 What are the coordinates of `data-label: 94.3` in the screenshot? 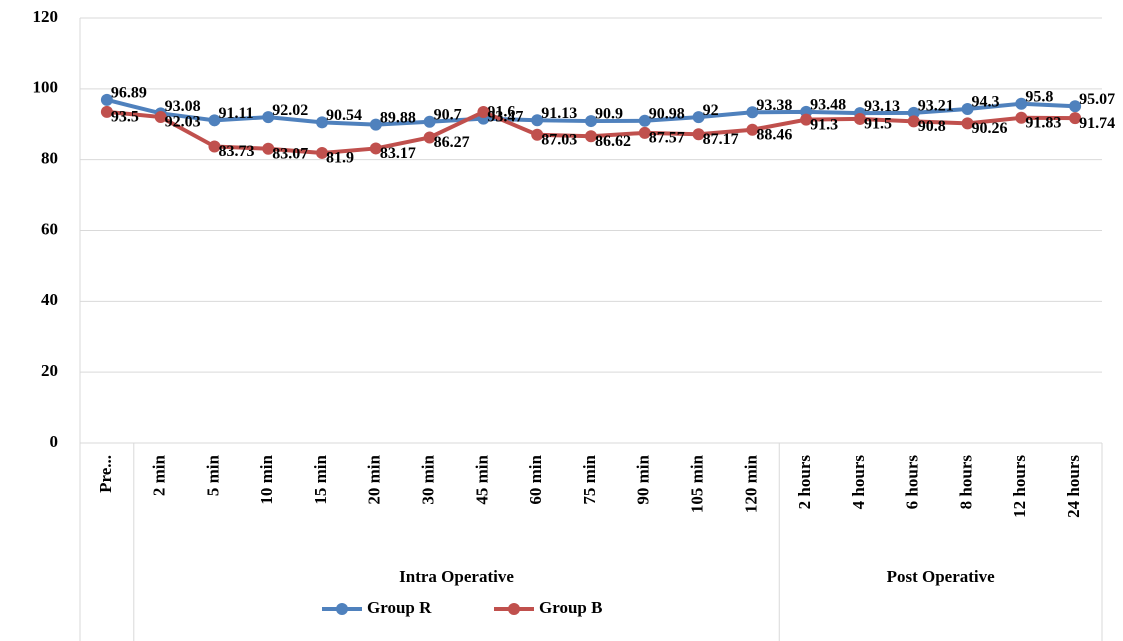 It's located at (986, 102).